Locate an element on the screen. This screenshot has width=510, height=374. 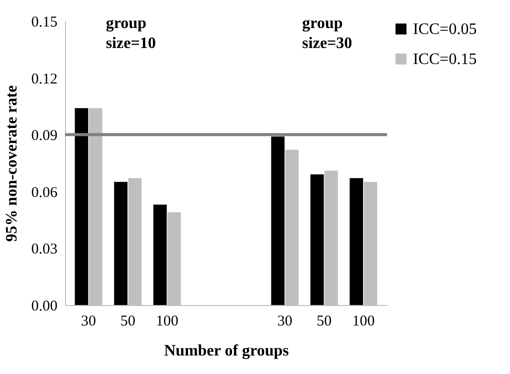
y-tick-label: 0.15 is located at coordinates (44, 22).